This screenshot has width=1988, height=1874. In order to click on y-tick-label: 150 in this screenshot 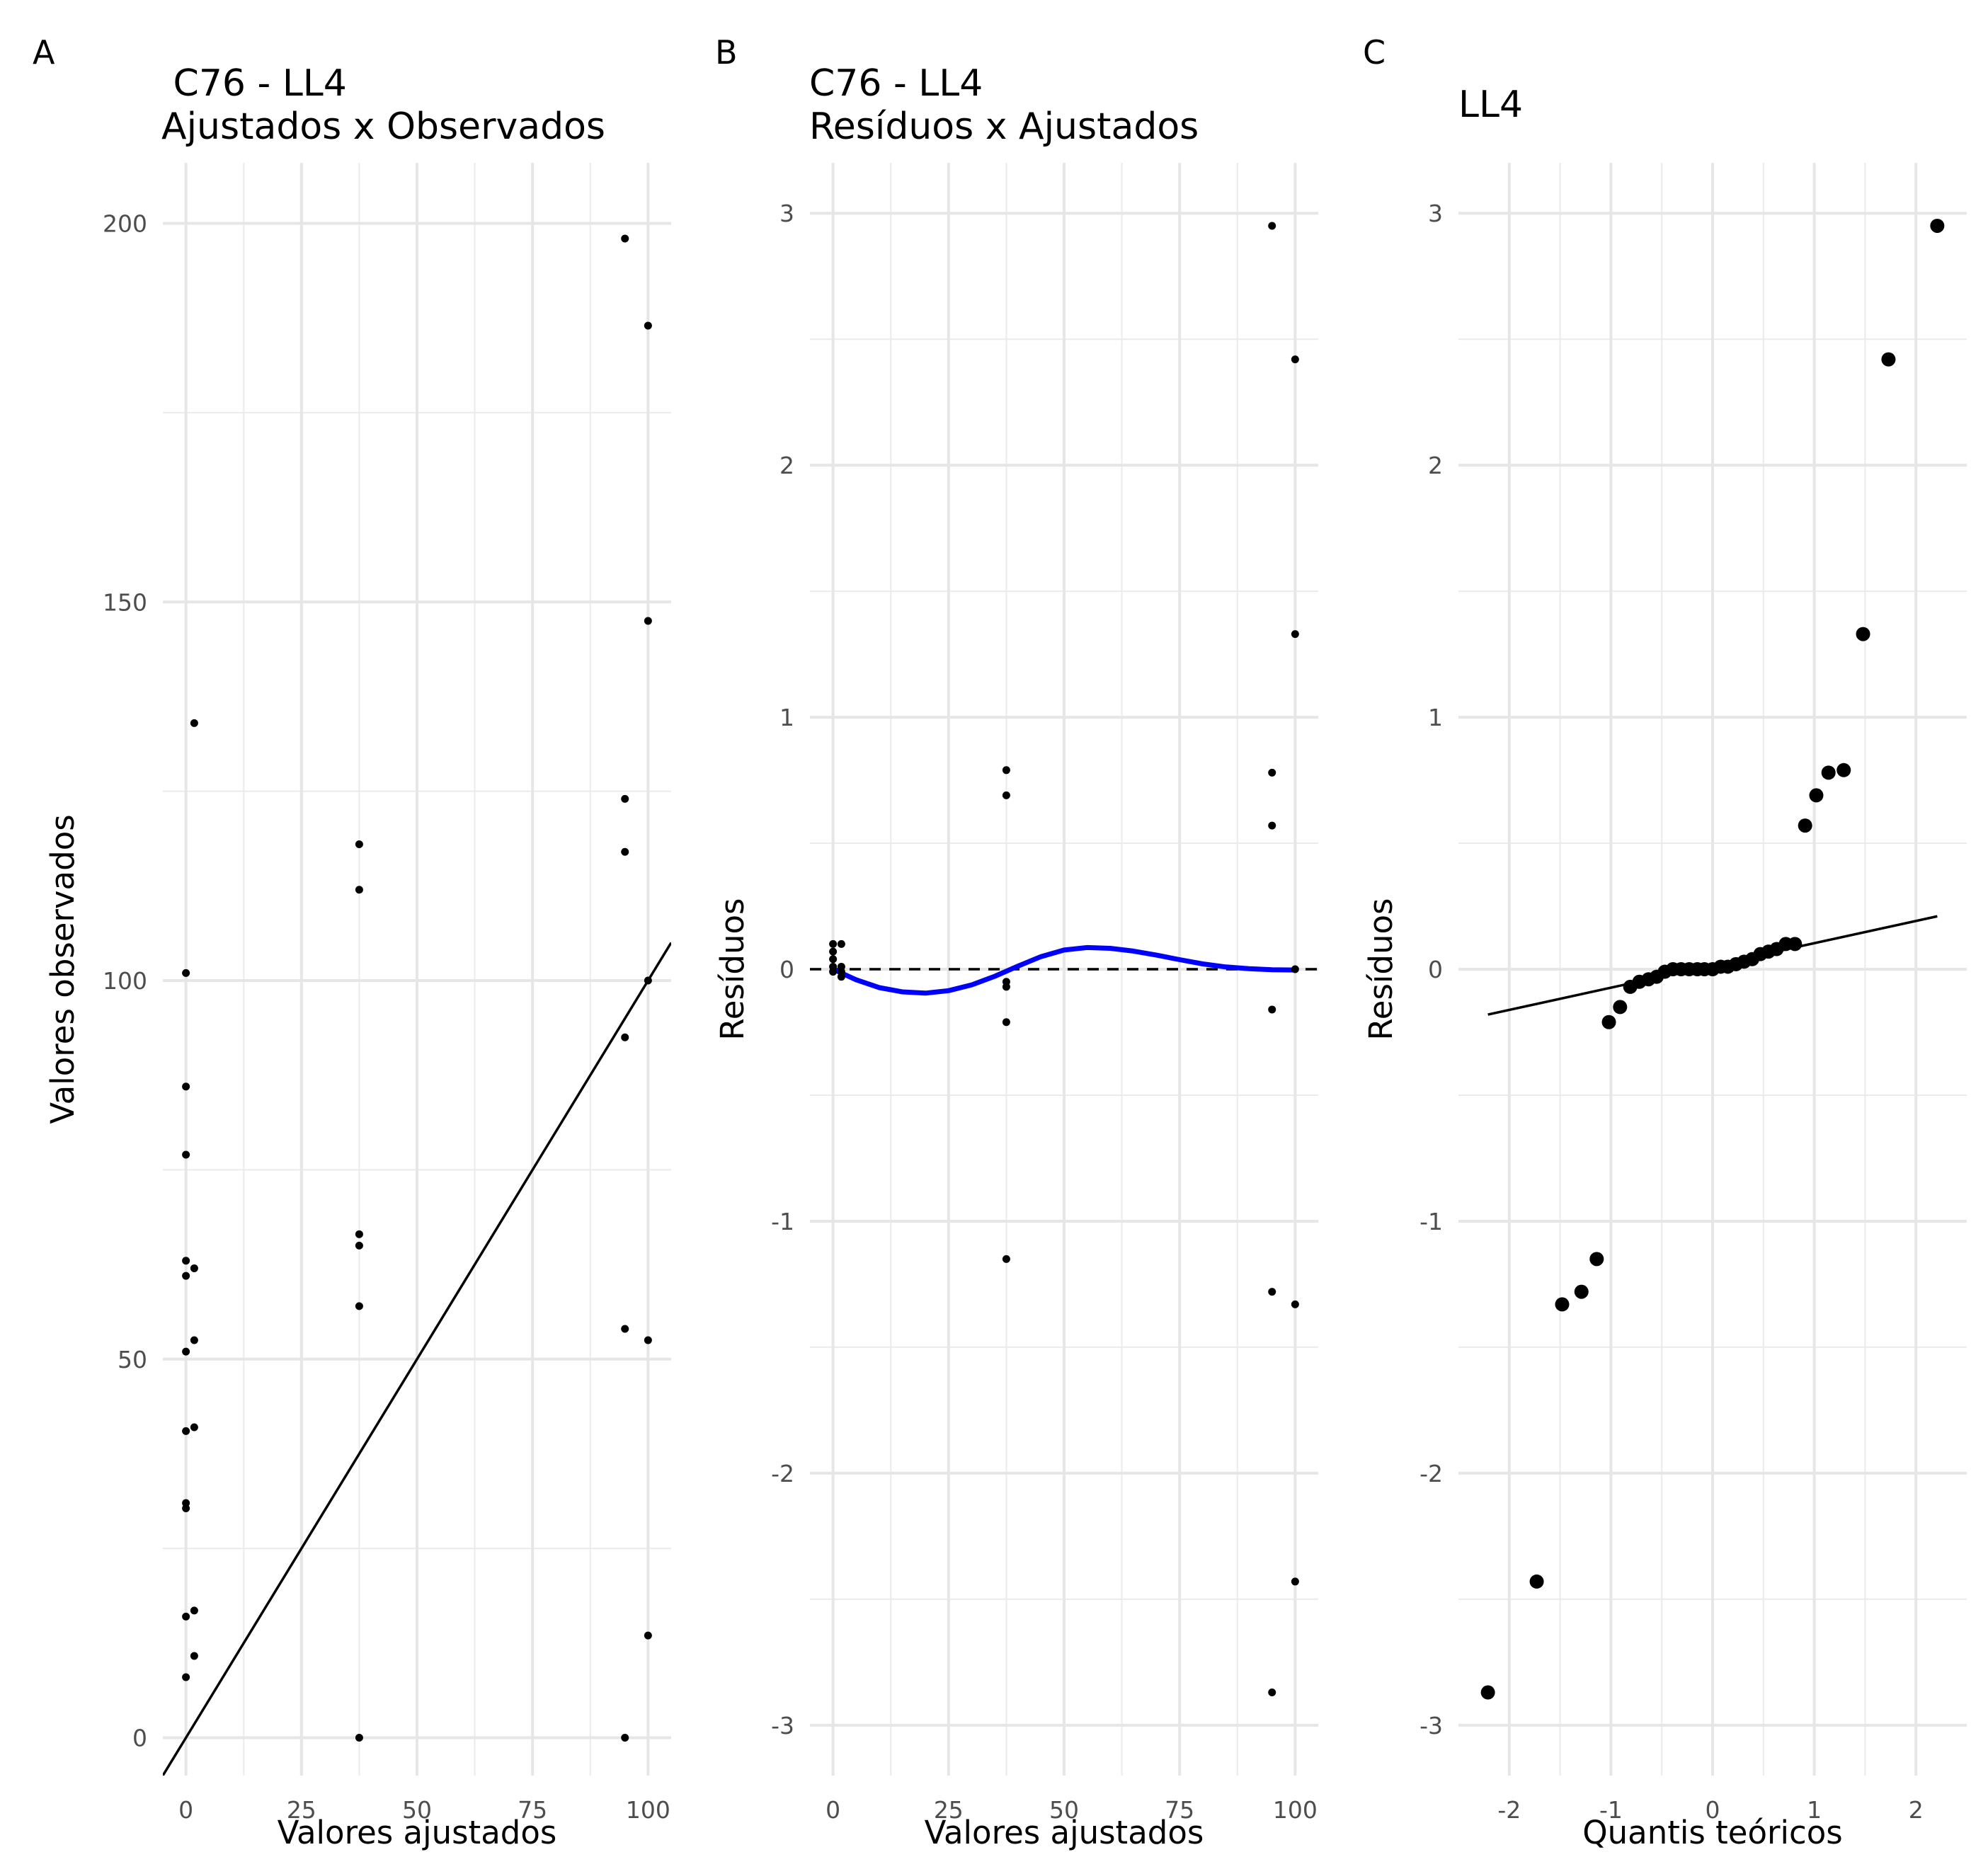, I will do `click(125, 602)`.